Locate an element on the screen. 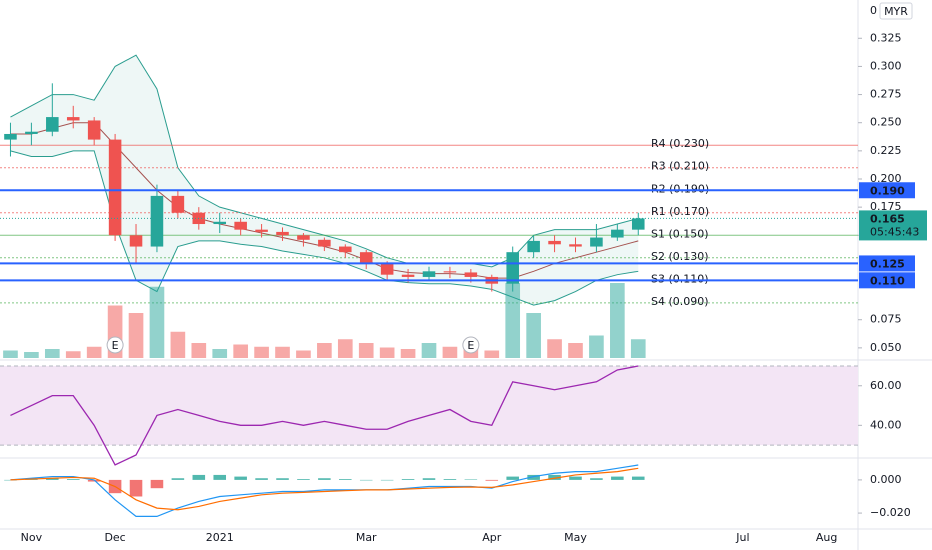 Image resolution: width=932 pixels, height=550 pixels. y-tick-label: 0.325 is located at coordinates (886, 37).